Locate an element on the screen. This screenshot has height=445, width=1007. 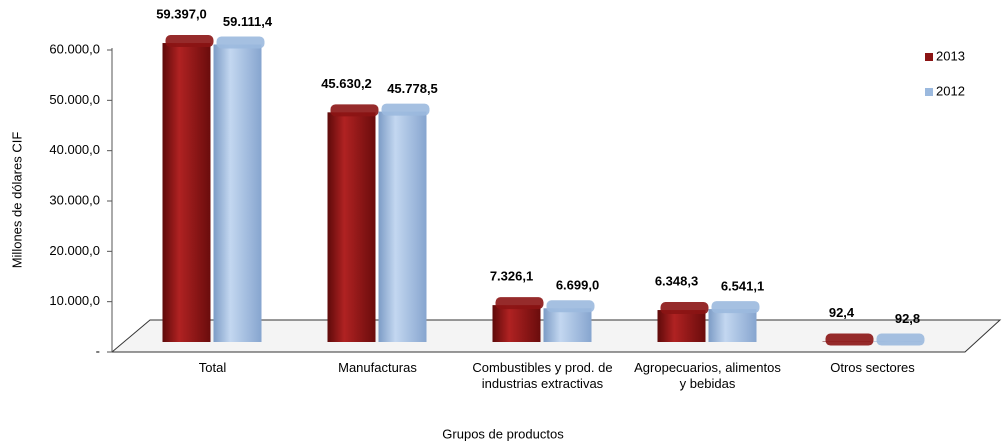
x-tick-label: Otros sectores is located at coordinates (872, 367).